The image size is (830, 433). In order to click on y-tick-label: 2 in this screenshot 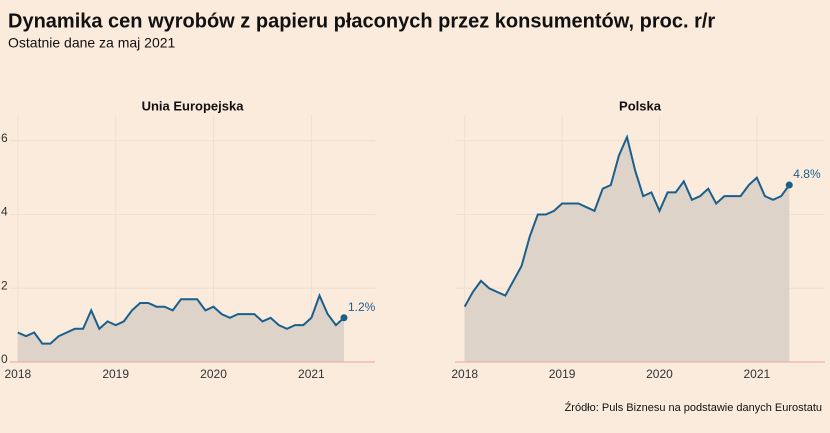, I will do `click(4, 285)`.